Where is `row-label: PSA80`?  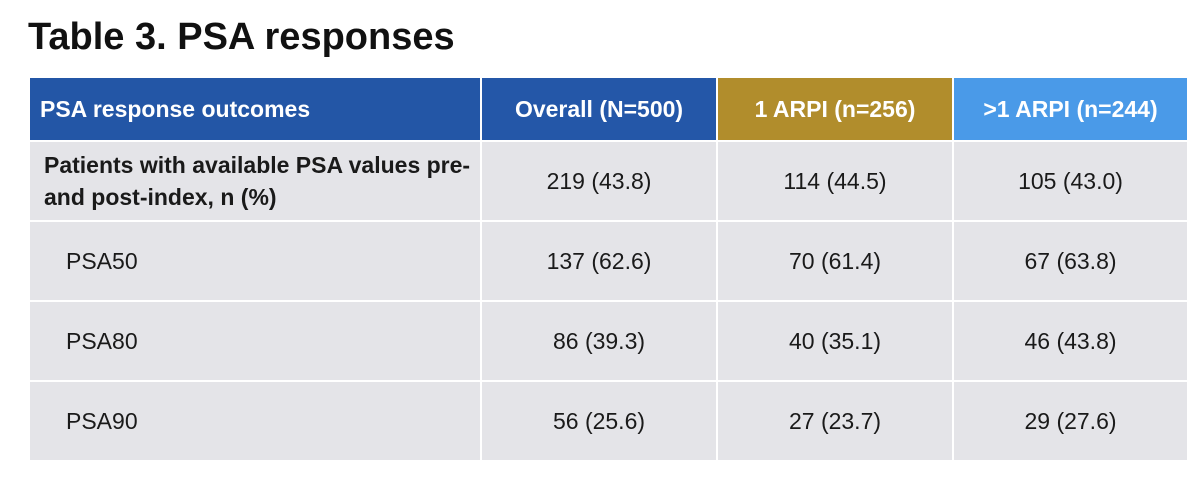
row-label: PSA80 is located at coordinates (255, 341).